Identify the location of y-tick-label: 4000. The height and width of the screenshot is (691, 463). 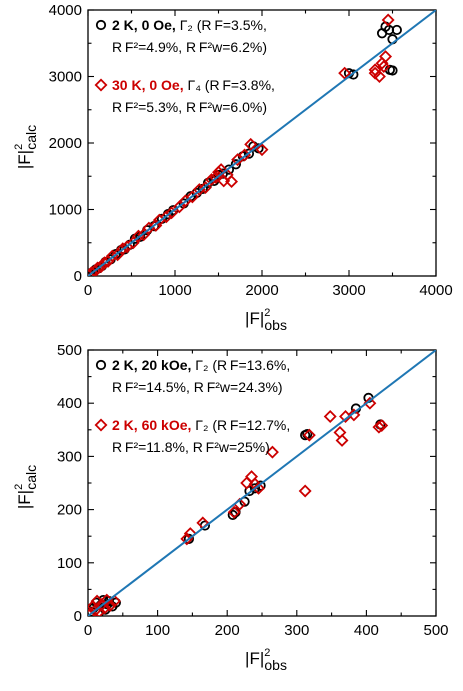
(65, 10).